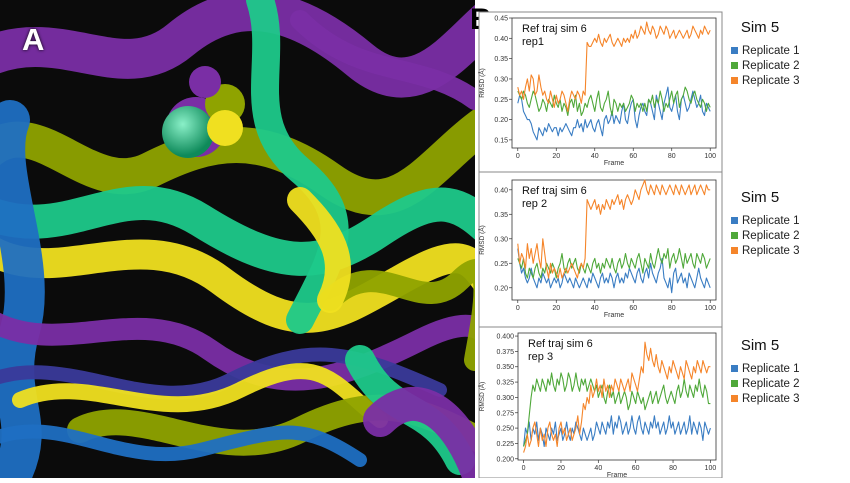  Describe the element at coordinates (505, 429) in the screenshot. I see `y-tick-label: 0.250` at that location.